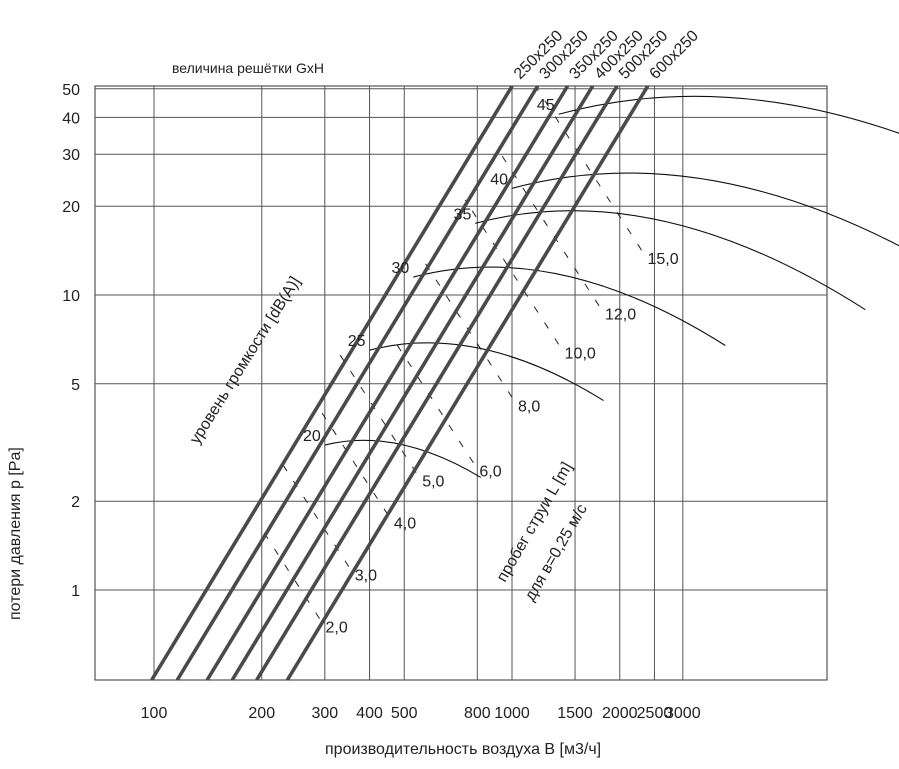  What do you see at coordinates (529, 406) in the screenshot?
I see `throw-length-value: 8,0` at bounding box center [529, 406].